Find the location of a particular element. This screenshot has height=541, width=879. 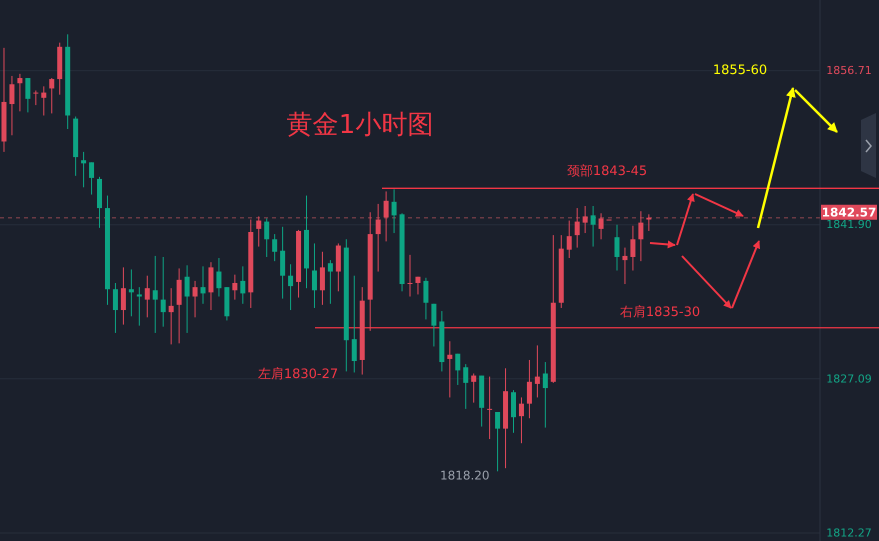

annotation: 颈部1843-45 is located at coordinates (607, 171).